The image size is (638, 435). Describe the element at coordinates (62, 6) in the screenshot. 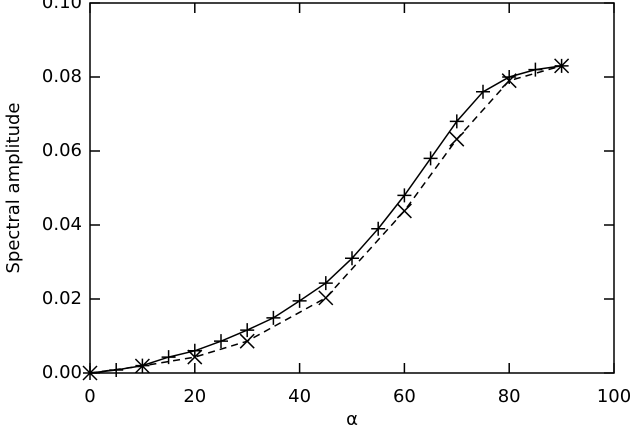

I see `y-tick-label: 0.10` at that location.